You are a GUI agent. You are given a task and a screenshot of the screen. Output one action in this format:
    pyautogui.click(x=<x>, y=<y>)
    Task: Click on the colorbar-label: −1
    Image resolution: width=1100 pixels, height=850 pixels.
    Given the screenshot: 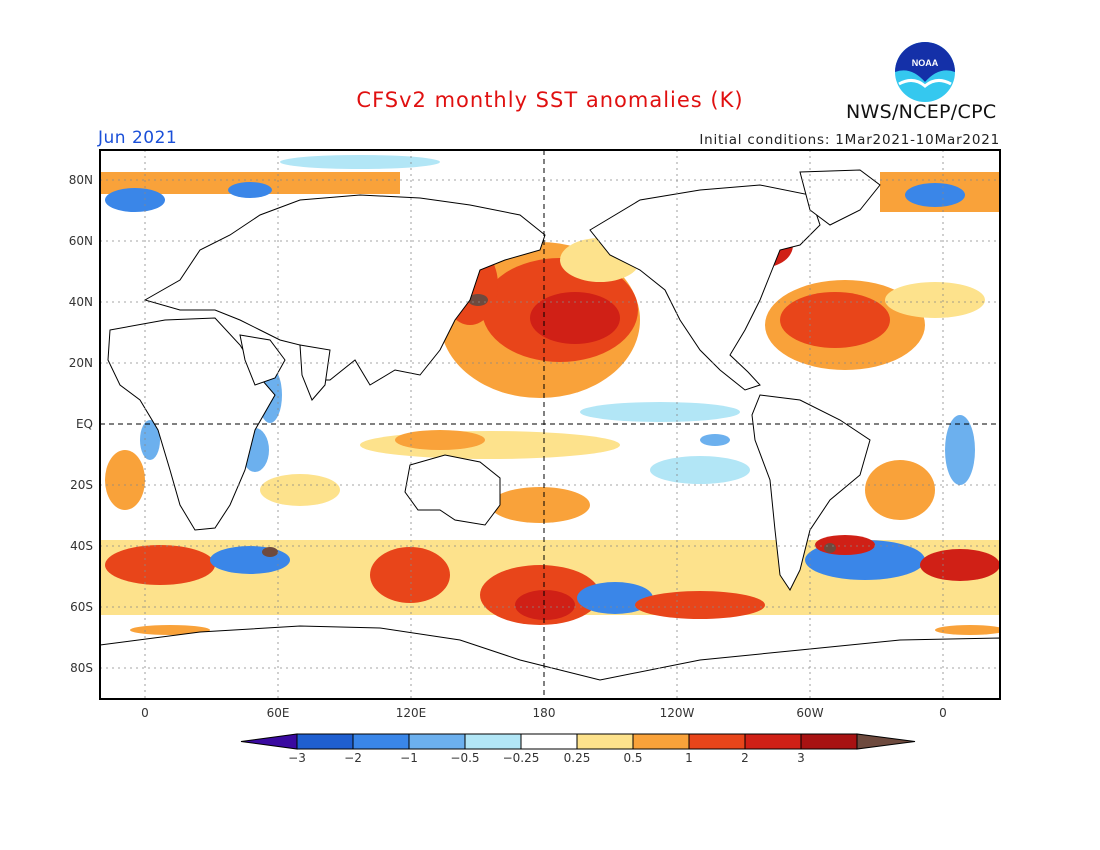 What is the action you would take?
    pyautogui.click(x=409, y=758)
    